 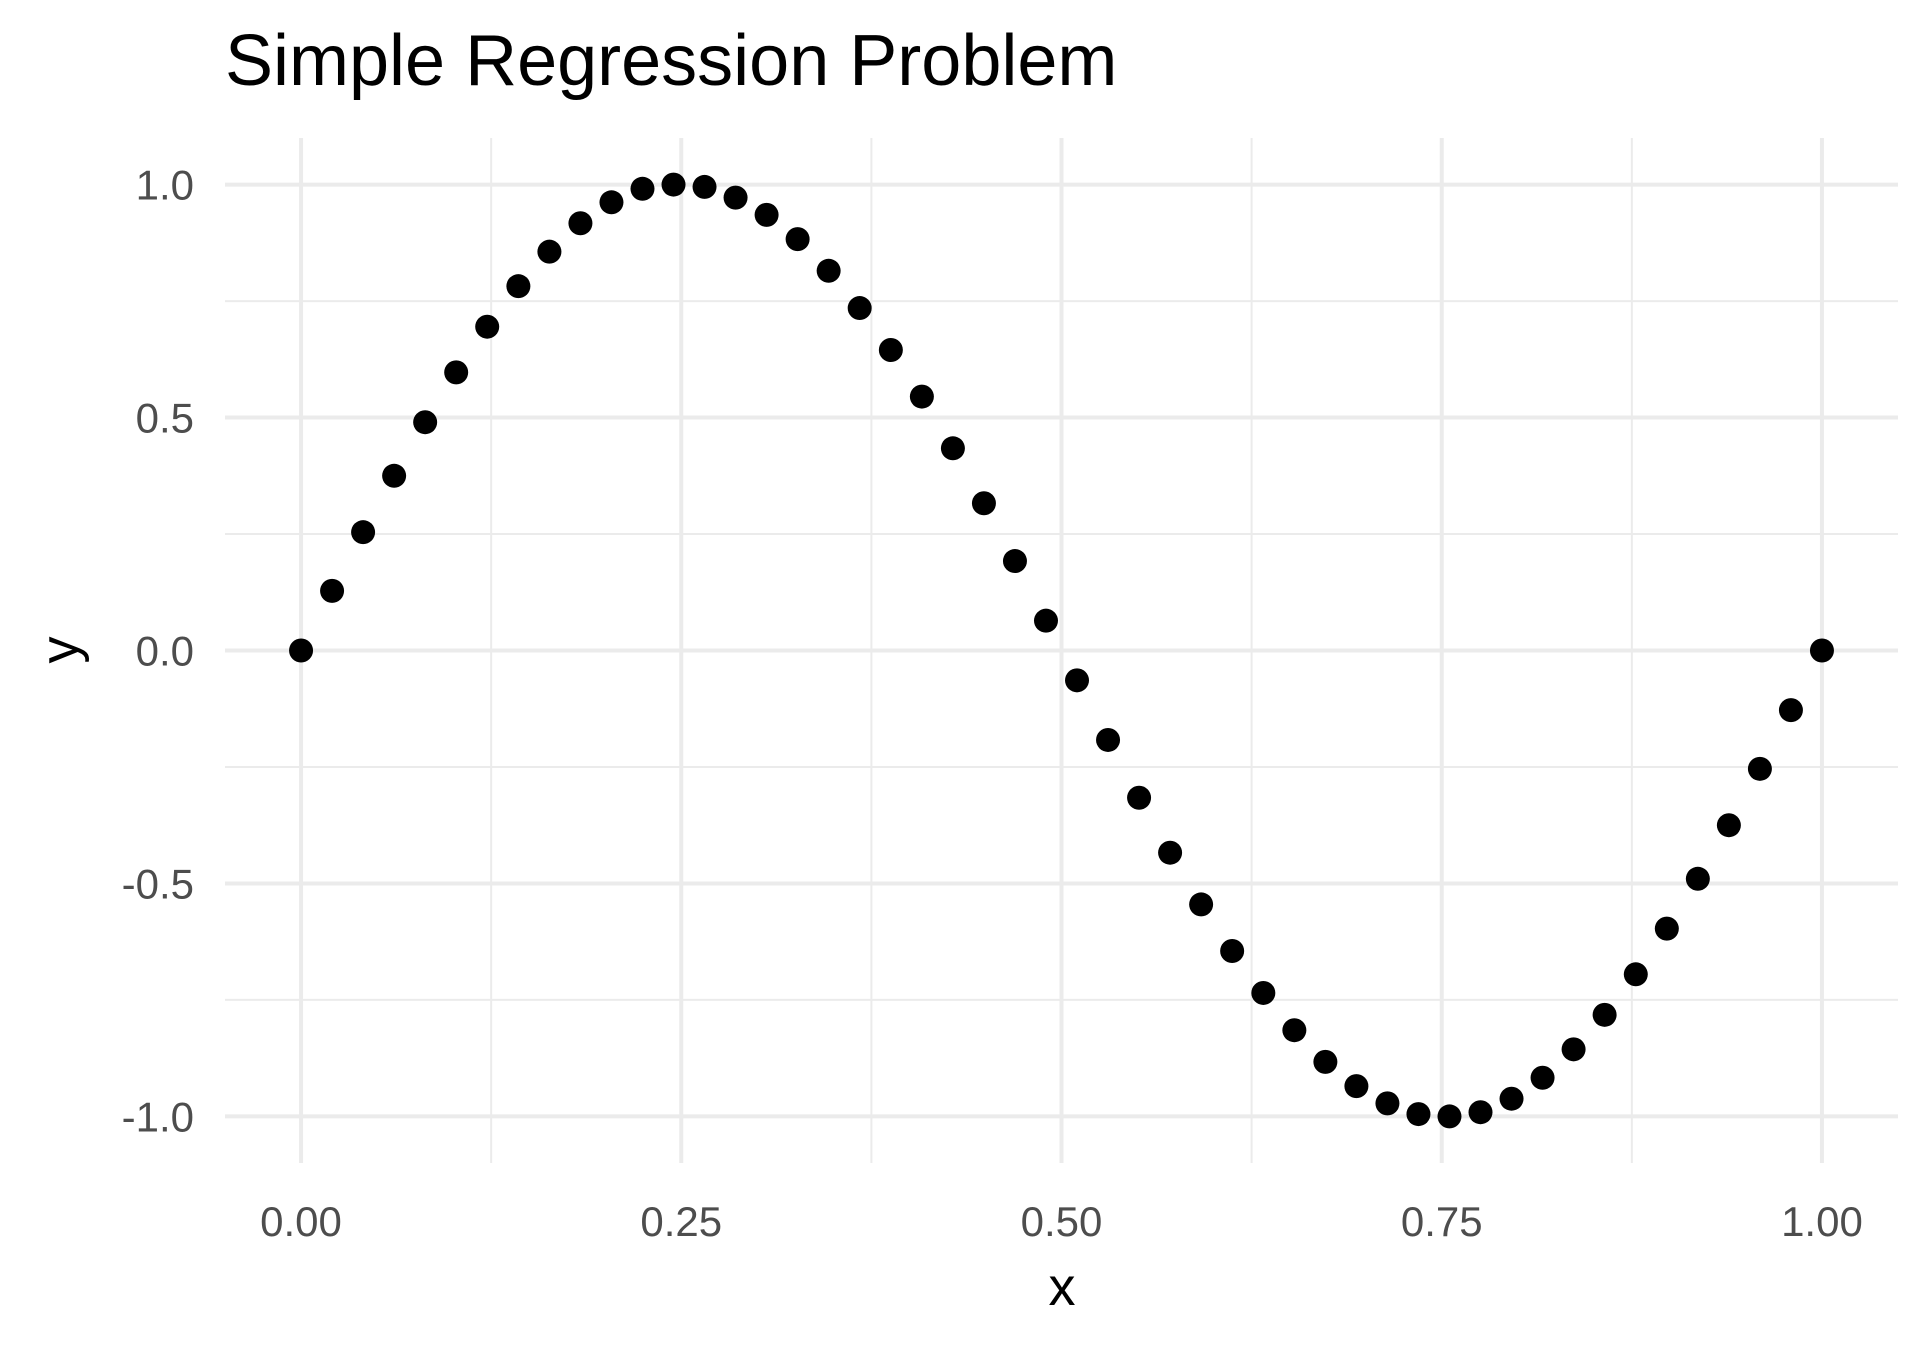 What do you see at coordinates (1442, 1221) in the screenshot?
I see `x-tick-label: 0.75` at bounding box center [1442, 1221].